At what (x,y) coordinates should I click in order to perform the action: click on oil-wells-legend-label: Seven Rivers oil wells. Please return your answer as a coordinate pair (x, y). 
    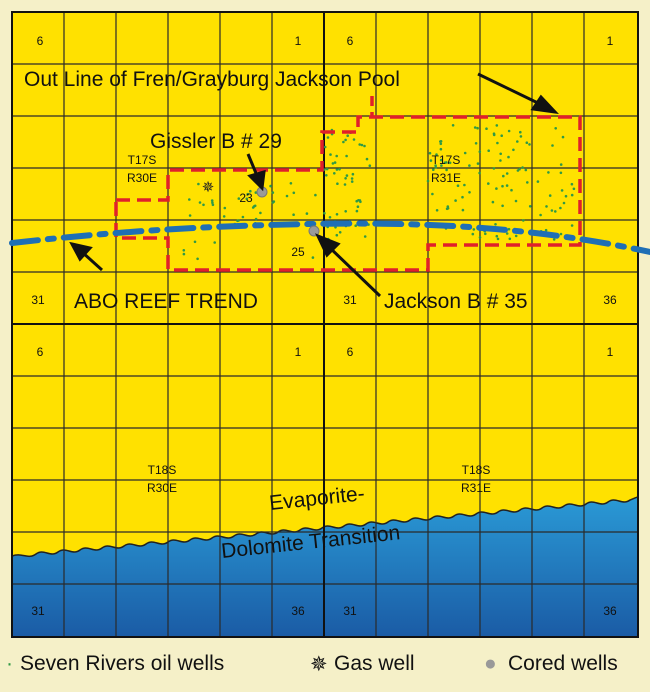
    Looking at the image, I should click on (122, 663).